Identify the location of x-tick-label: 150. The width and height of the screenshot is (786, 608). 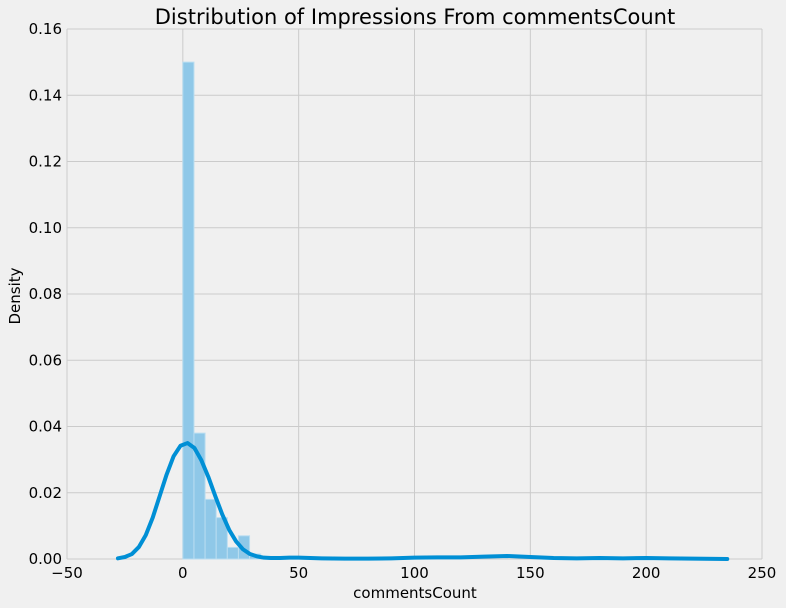
(530, 573).